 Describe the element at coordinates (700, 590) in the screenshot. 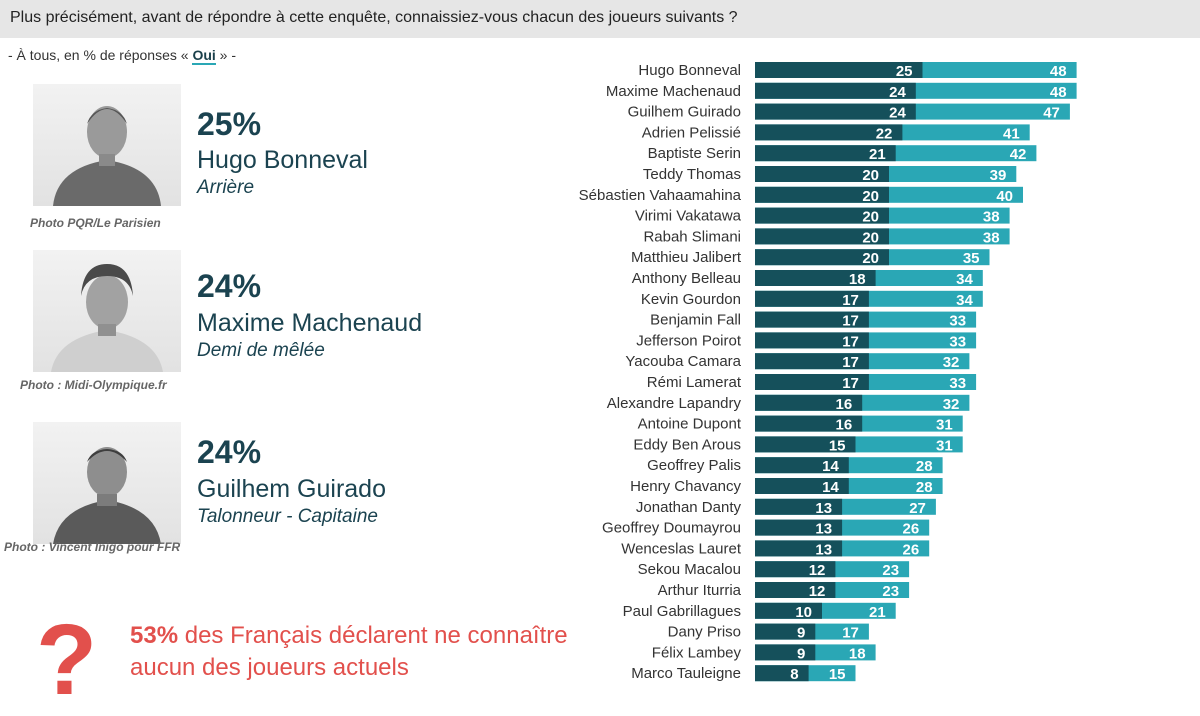

I see `category-label: Arthur Iturria` at that location.